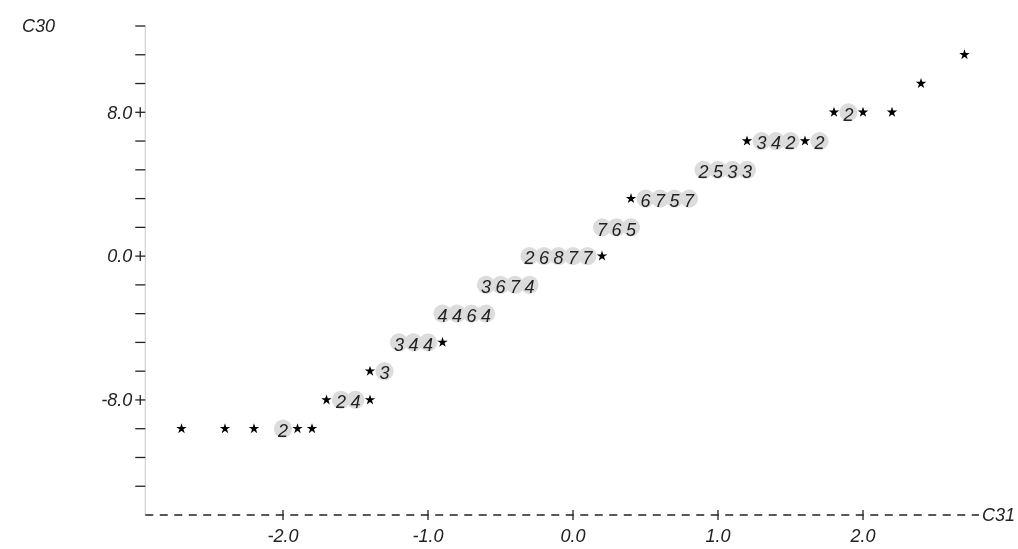  What do you see at coordinates (558, 258) in the screenshot?
I see `annotation: 8` at bounding box center [558, 258].